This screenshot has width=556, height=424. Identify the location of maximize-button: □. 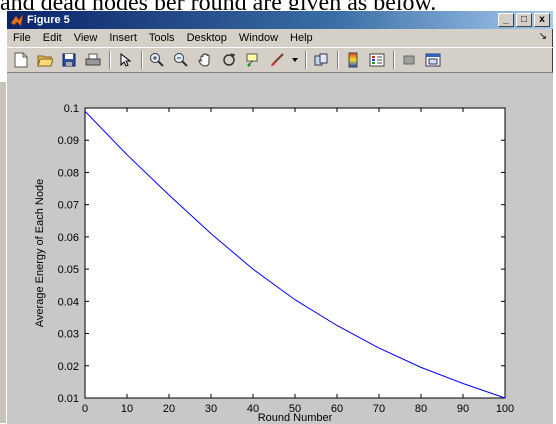
(524, 20).